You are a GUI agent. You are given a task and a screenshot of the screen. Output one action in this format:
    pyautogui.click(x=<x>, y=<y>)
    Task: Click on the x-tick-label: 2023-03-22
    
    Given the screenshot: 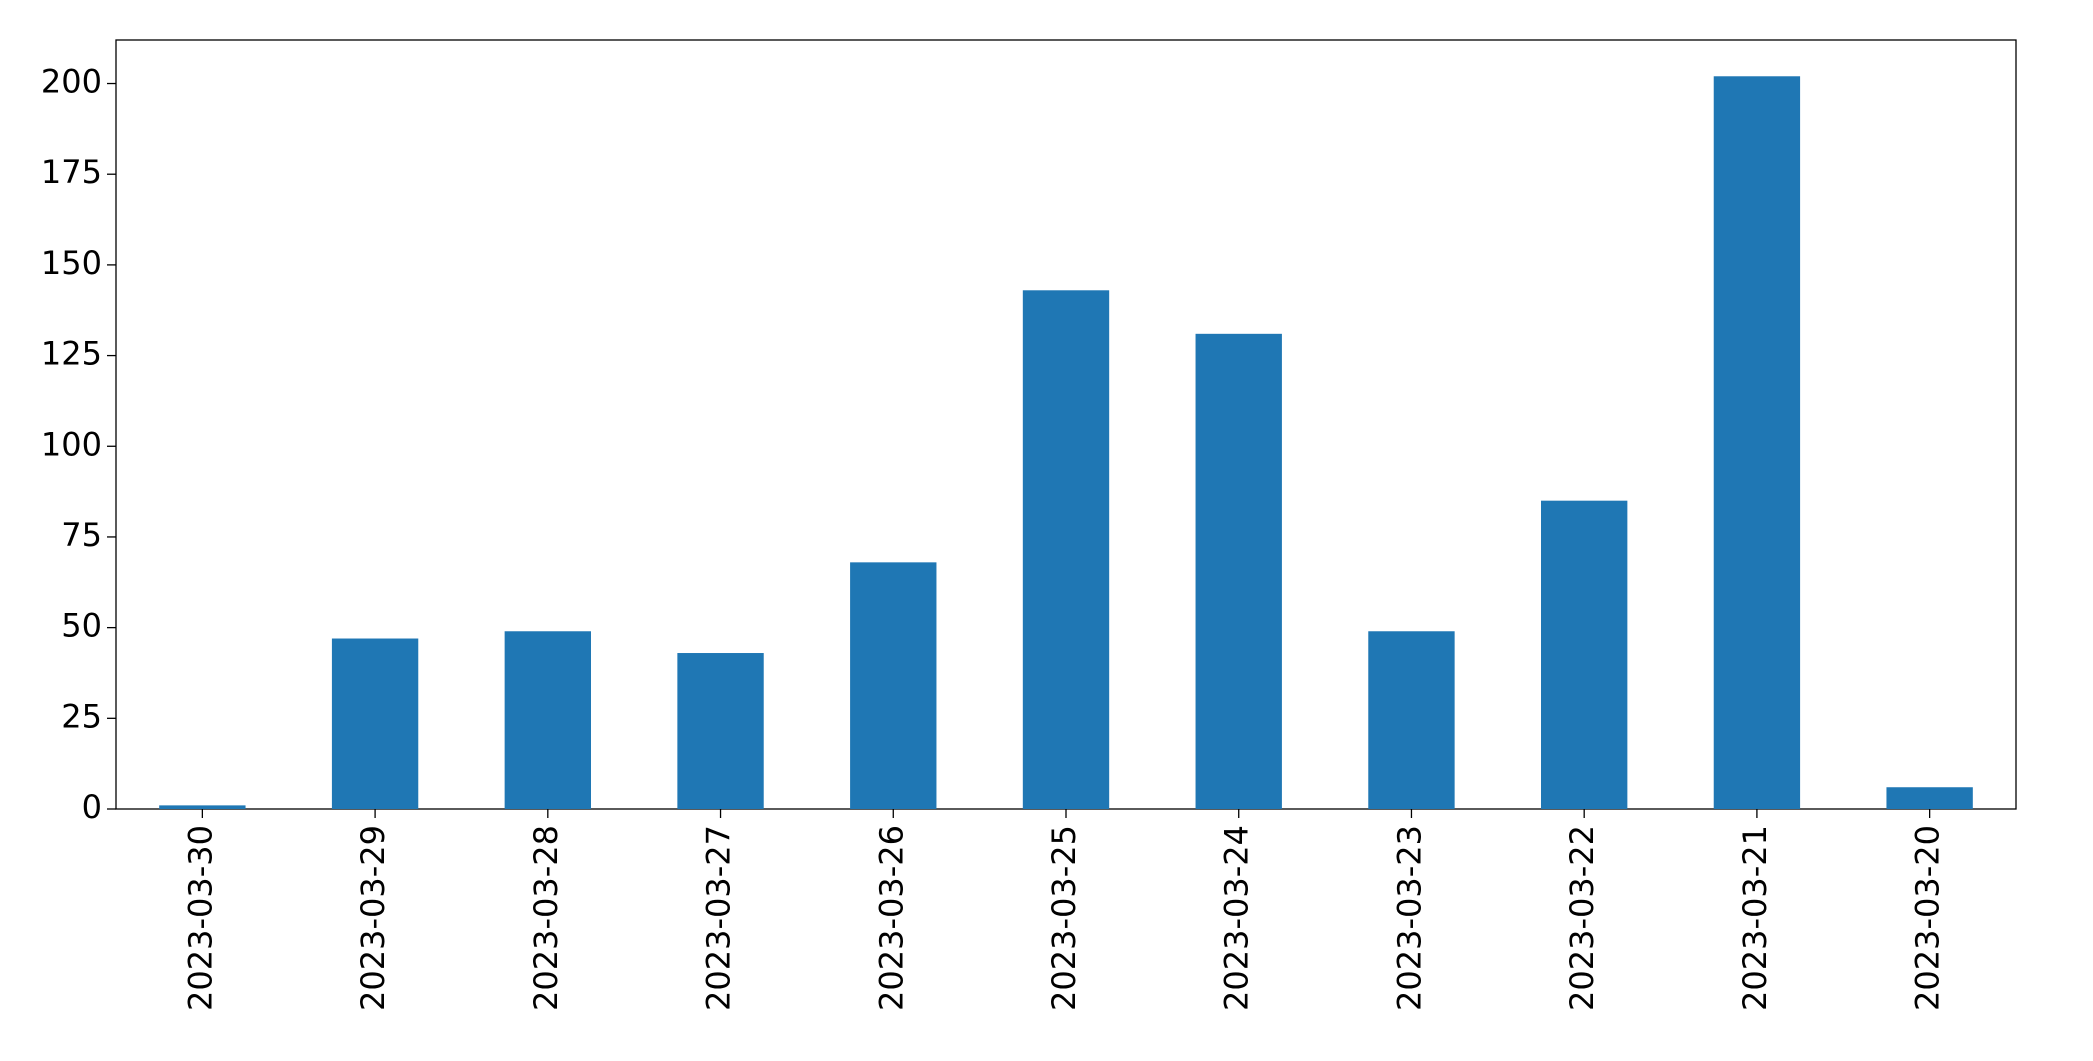 What is the action you would take?
    pyautogui.click(x=1582, y=918)
    